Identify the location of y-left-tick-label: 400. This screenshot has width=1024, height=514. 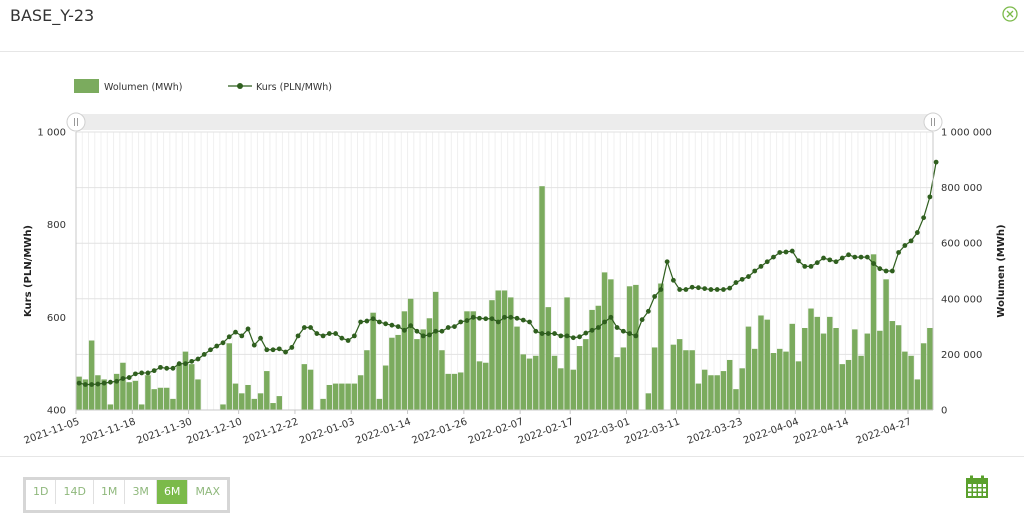
(56, 411).